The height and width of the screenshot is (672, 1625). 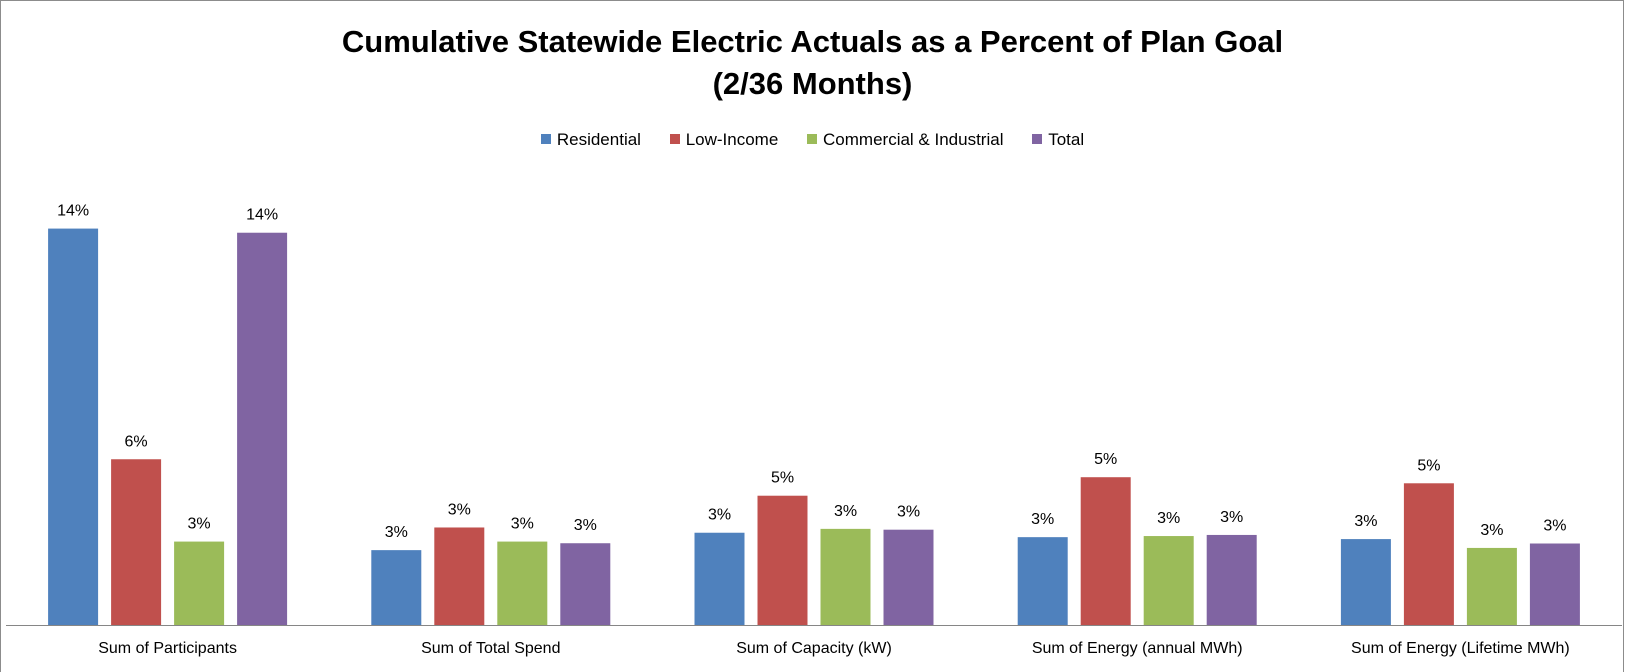 What do you see at coordinates (1491, 586) in the screenshot?
I see `bar-commercial-industrial-sum-of-energy-lifetime-mwh` at bounding box center [1491, 586].